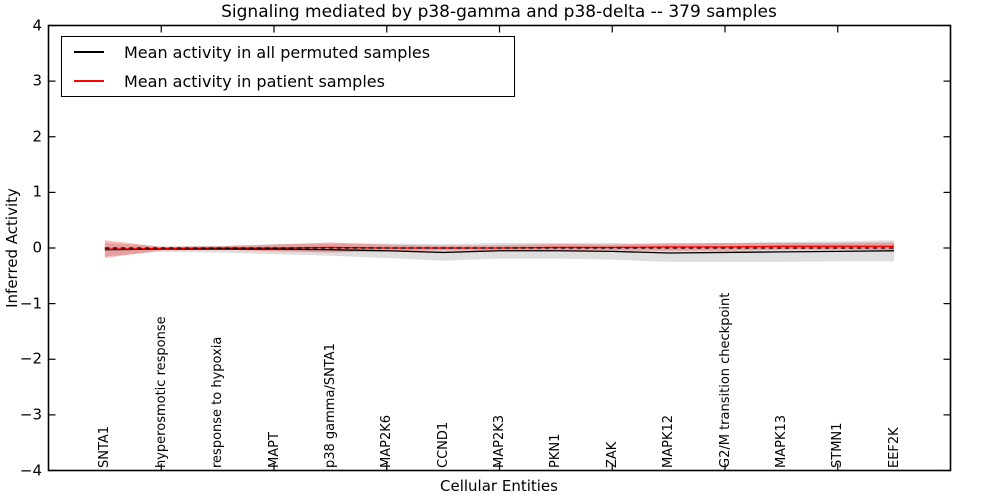 The height and width of the screenshot is (500, 1000). I want to click on x-category-label: MAPT, so click(274, 450).